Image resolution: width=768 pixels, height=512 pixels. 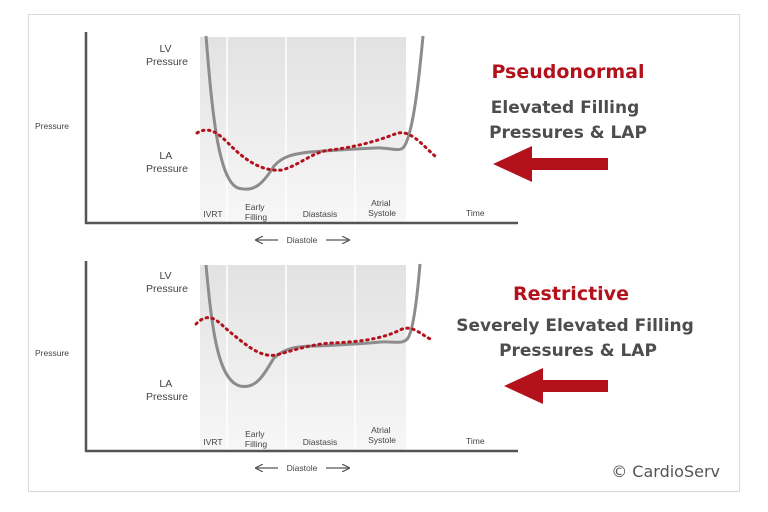 What do you see at coordinates (568, 120) in the screenshot?
I see `panel-subtitle: Elevated Filling Pressures & LAP` at bounding box center [568, 120].